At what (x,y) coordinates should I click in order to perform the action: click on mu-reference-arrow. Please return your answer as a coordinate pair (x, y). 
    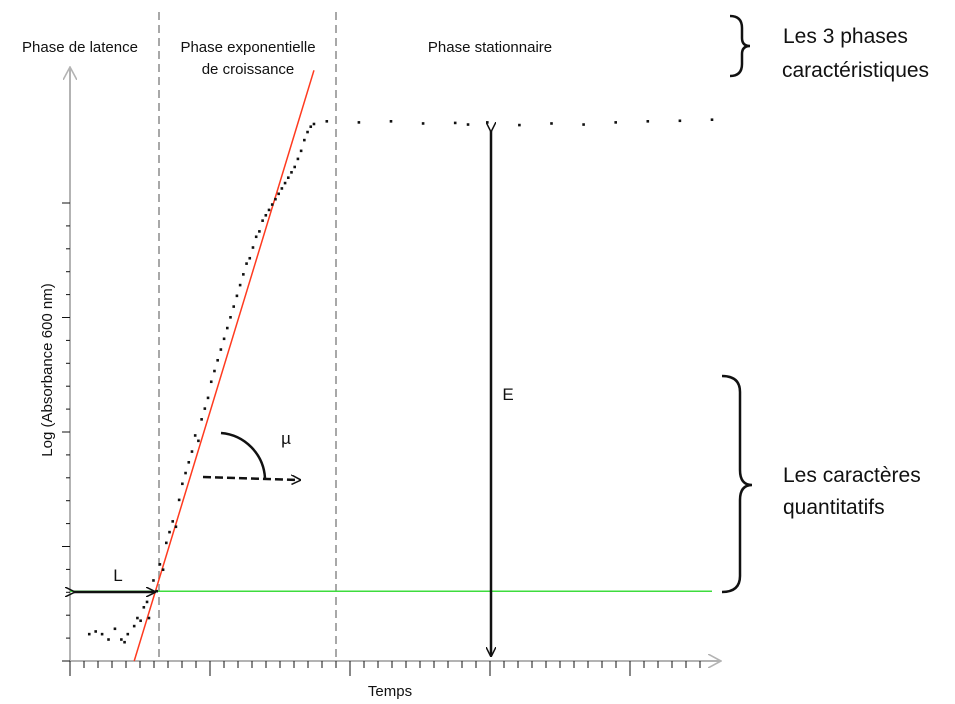
    Looking at the image, I should click on (251, 478).